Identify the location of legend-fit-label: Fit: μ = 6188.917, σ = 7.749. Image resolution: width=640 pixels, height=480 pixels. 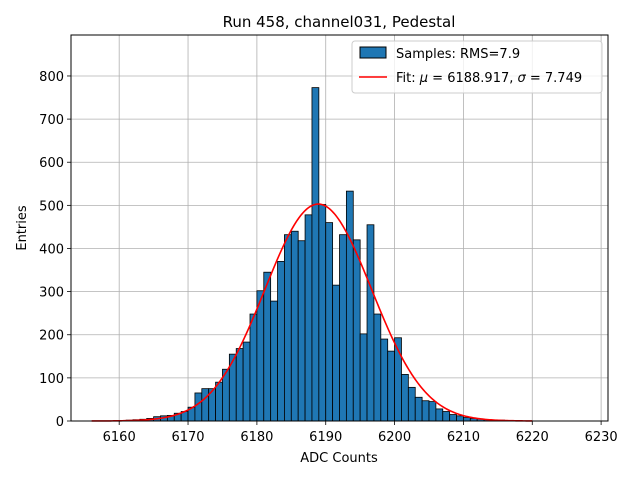
(489, 78).